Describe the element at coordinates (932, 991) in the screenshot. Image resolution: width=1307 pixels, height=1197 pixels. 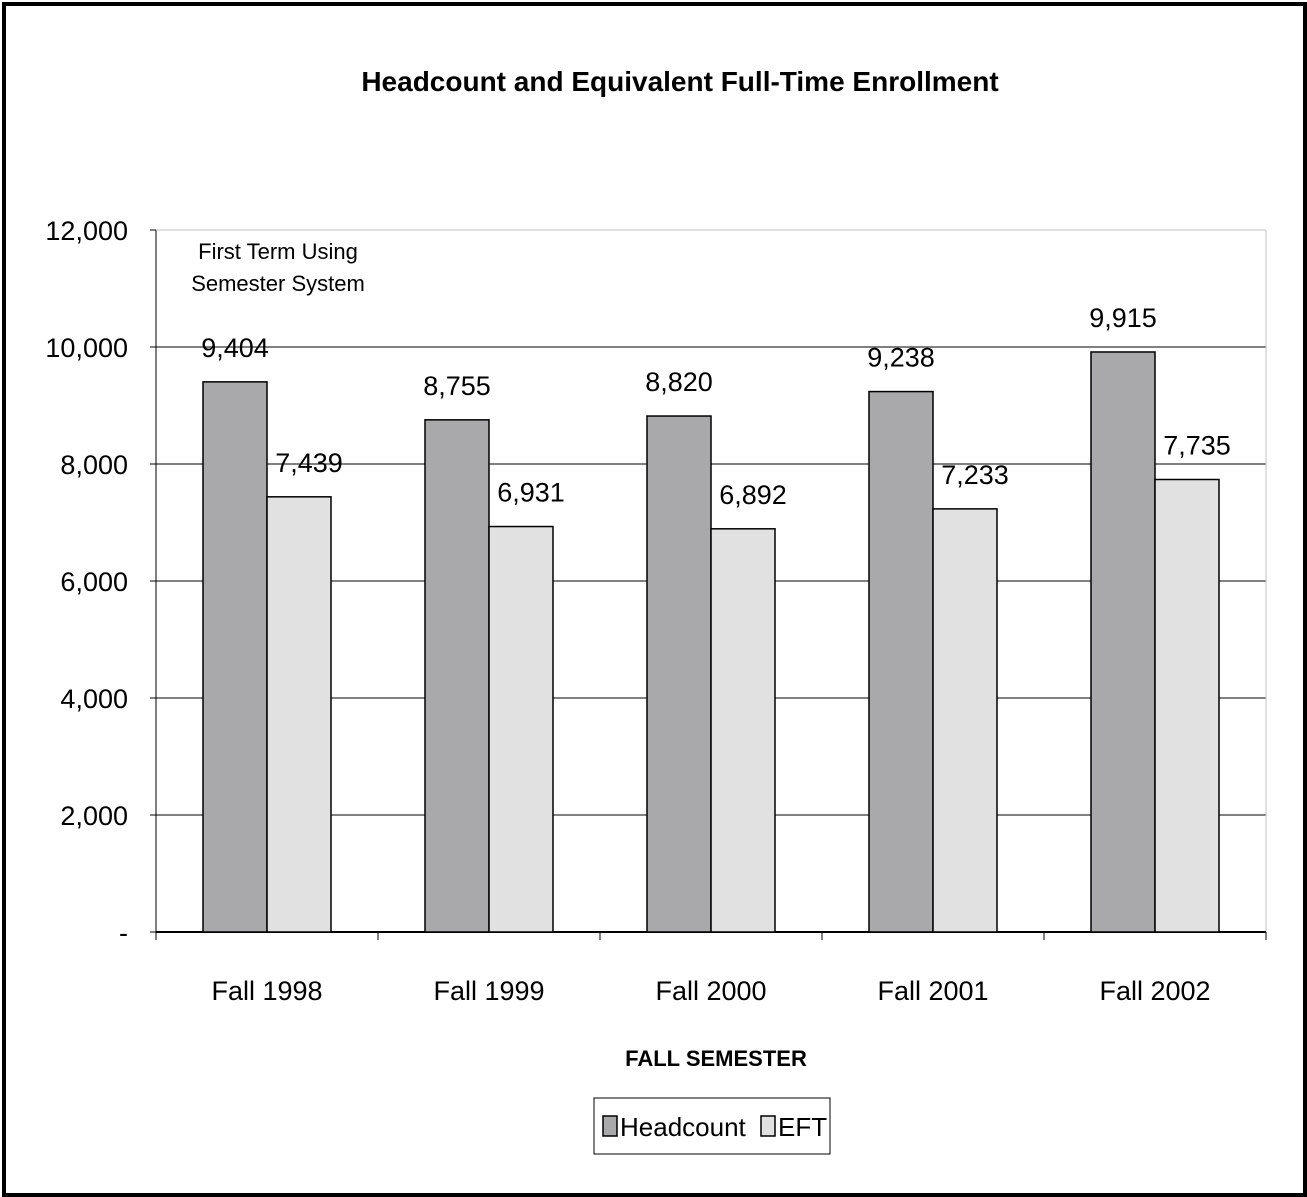
I see `x-tick-label: Fall 2001` at that location.